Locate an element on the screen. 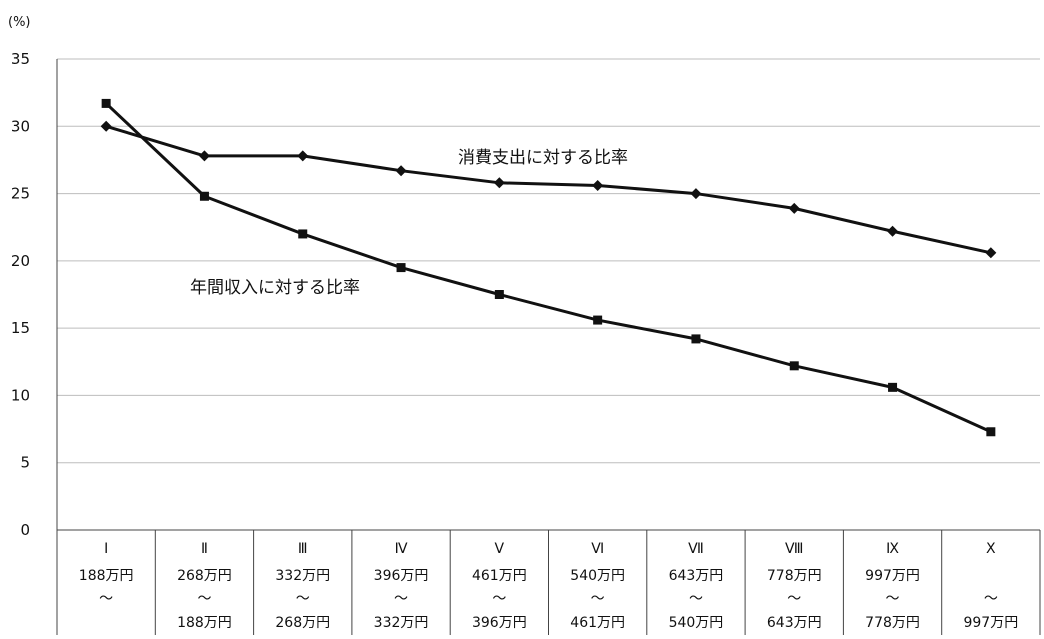  category-label-numeral: Ⅲ is located at coordinates (303, 549).